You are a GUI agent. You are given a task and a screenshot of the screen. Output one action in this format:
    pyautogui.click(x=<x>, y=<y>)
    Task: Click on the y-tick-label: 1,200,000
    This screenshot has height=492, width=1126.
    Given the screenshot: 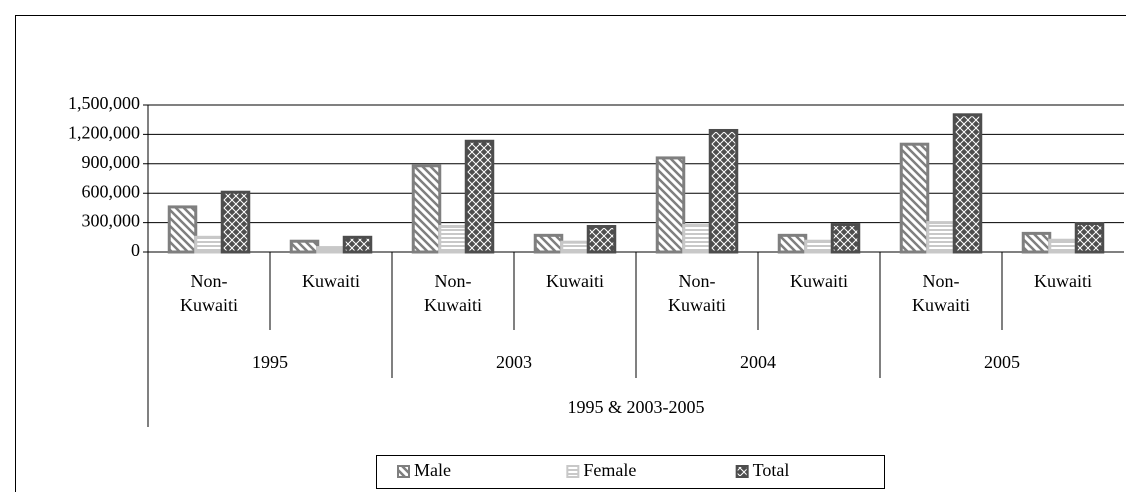 What is the action you would take?
    pyautogui.click(x=104, y=133)
    